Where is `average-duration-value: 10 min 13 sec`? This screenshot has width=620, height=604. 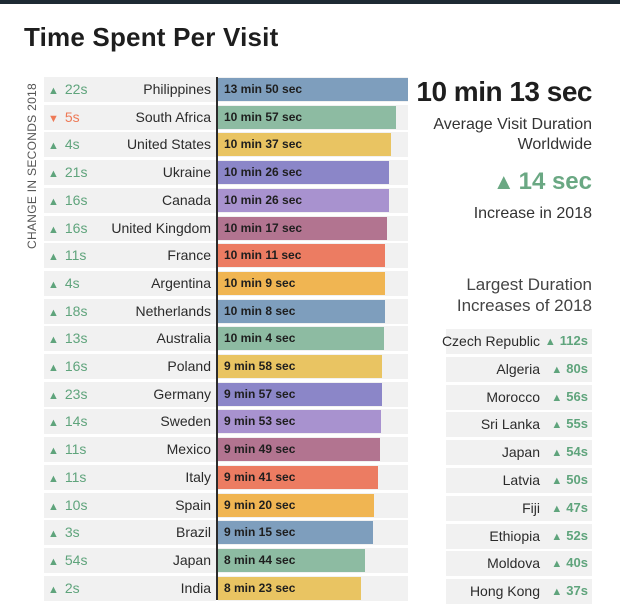 average-duration-value: 10 min 13 sec is located at coordinates (504, 91).